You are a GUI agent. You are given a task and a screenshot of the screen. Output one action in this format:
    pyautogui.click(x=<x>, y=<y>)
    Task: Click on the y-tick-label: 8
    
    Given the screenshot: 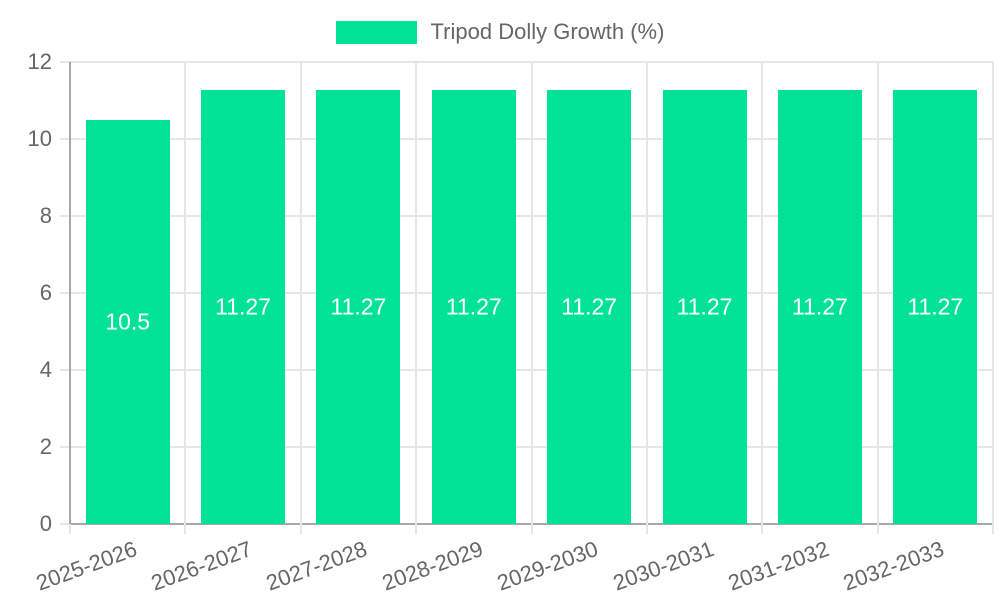 What is the action you would take?
    pyautogui.click(x=45, y=215)
    